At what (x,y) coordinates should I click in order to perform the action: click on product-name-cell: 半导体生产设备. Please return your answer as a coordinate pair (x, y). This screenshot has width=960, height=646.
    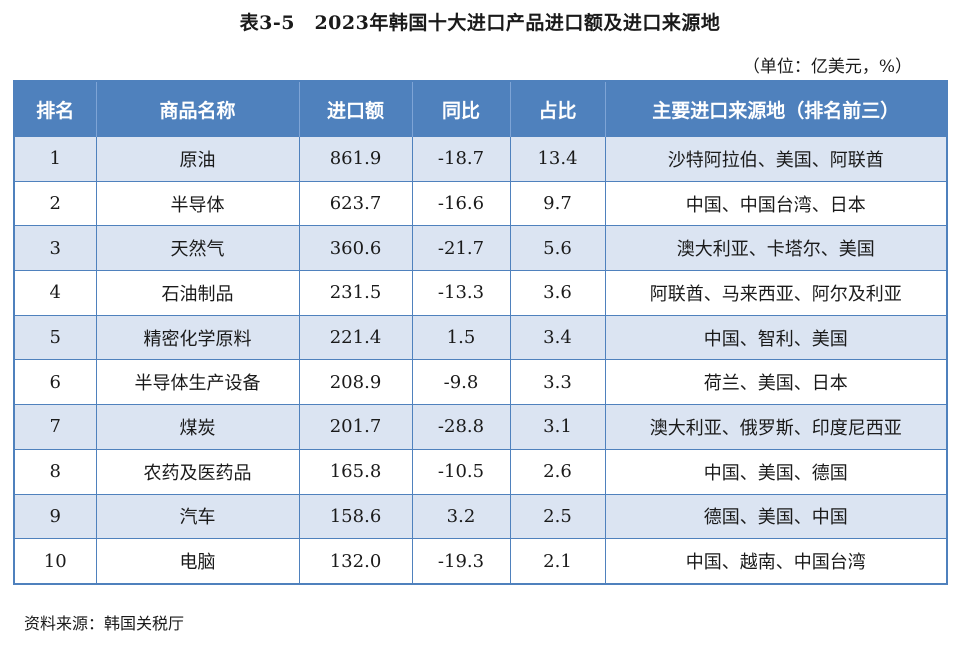
    Looking at the image, I should click on (197, 382).